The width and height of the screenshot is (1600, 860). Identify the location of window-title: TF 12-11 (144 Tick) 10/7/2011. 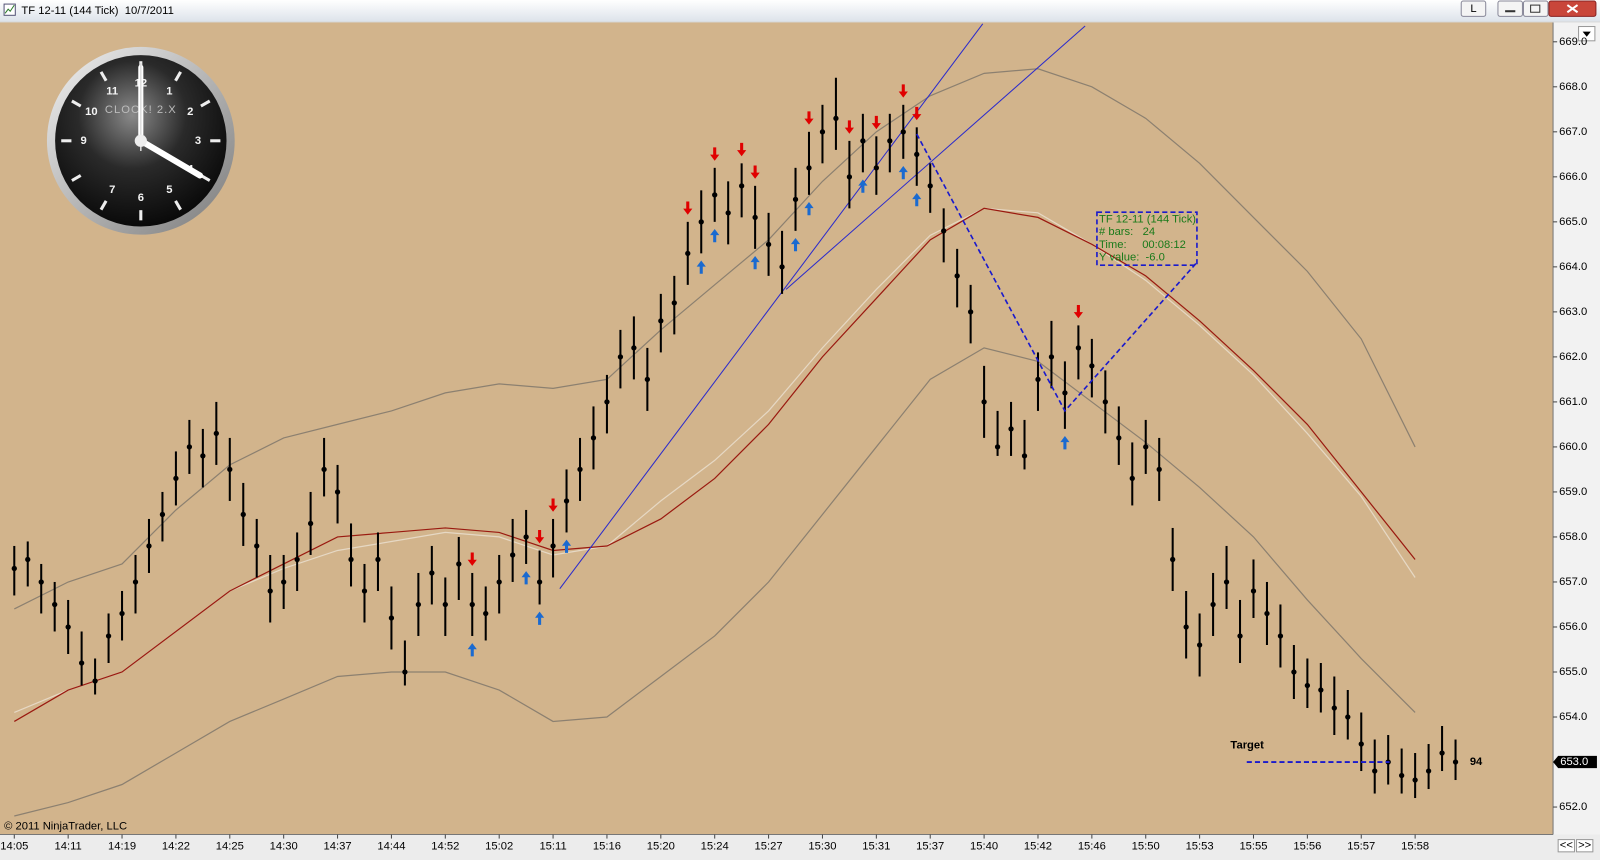
(97, 11).